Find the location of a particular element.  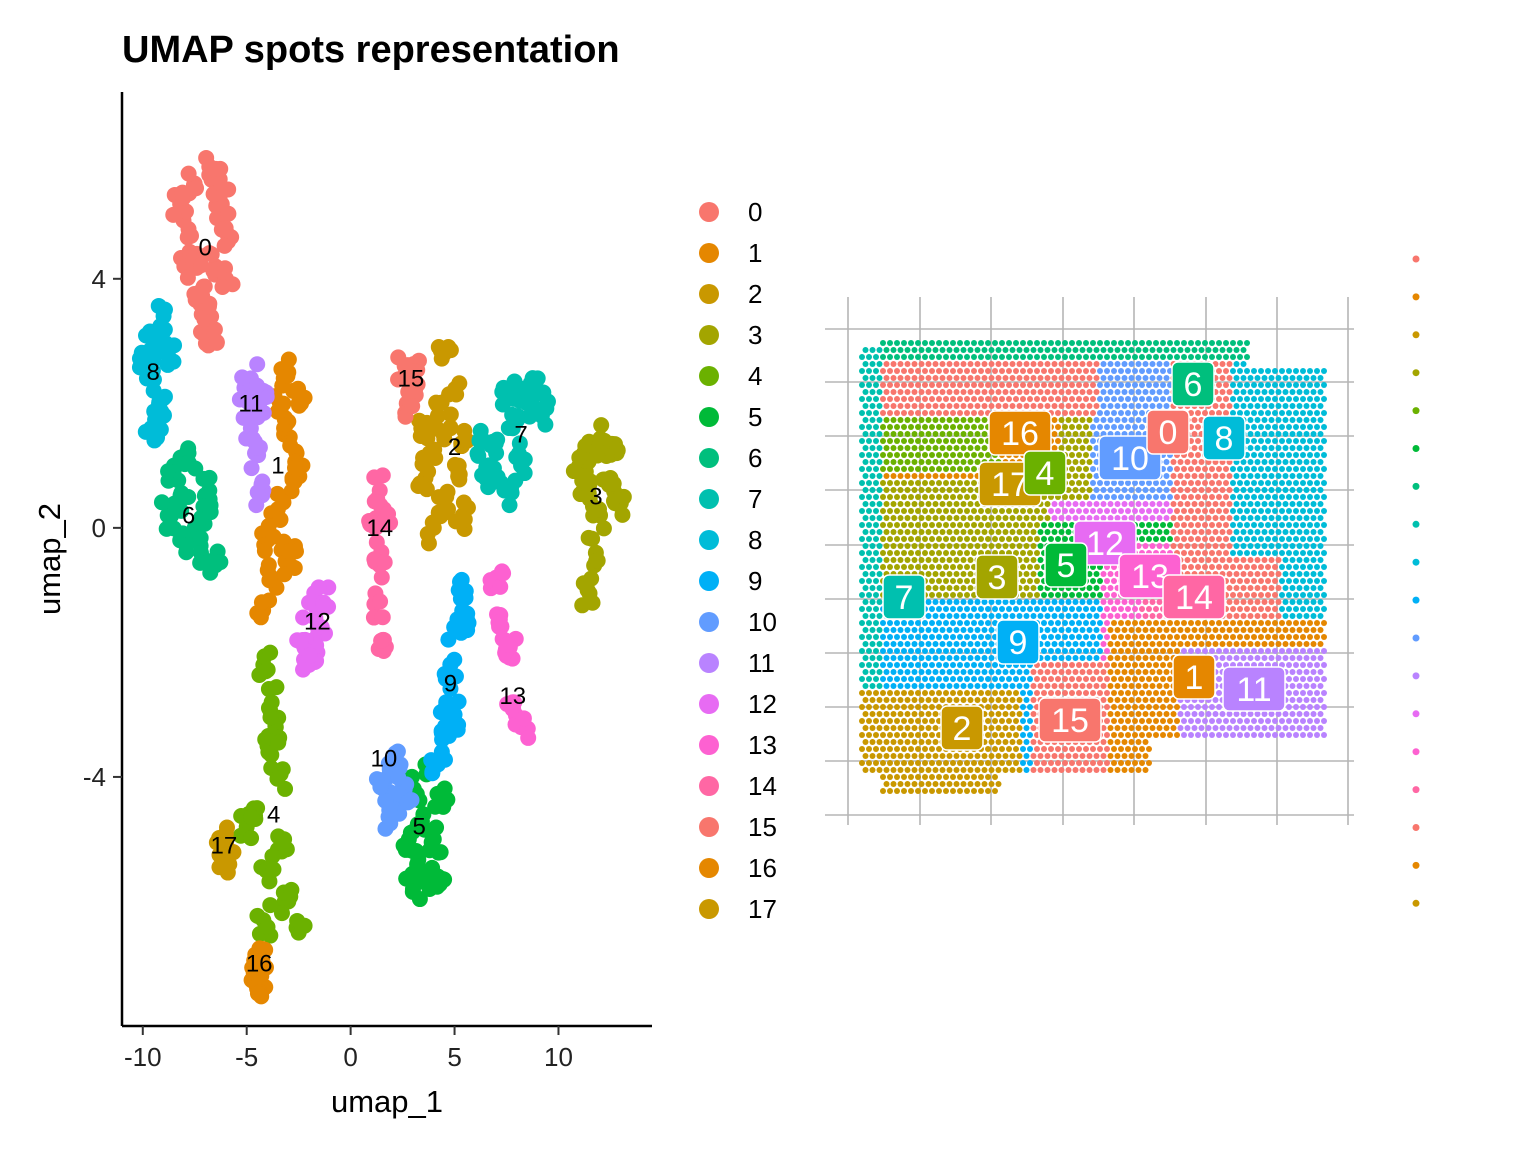

y-axis-title: umap_2 is located at coordinates (49, 559).